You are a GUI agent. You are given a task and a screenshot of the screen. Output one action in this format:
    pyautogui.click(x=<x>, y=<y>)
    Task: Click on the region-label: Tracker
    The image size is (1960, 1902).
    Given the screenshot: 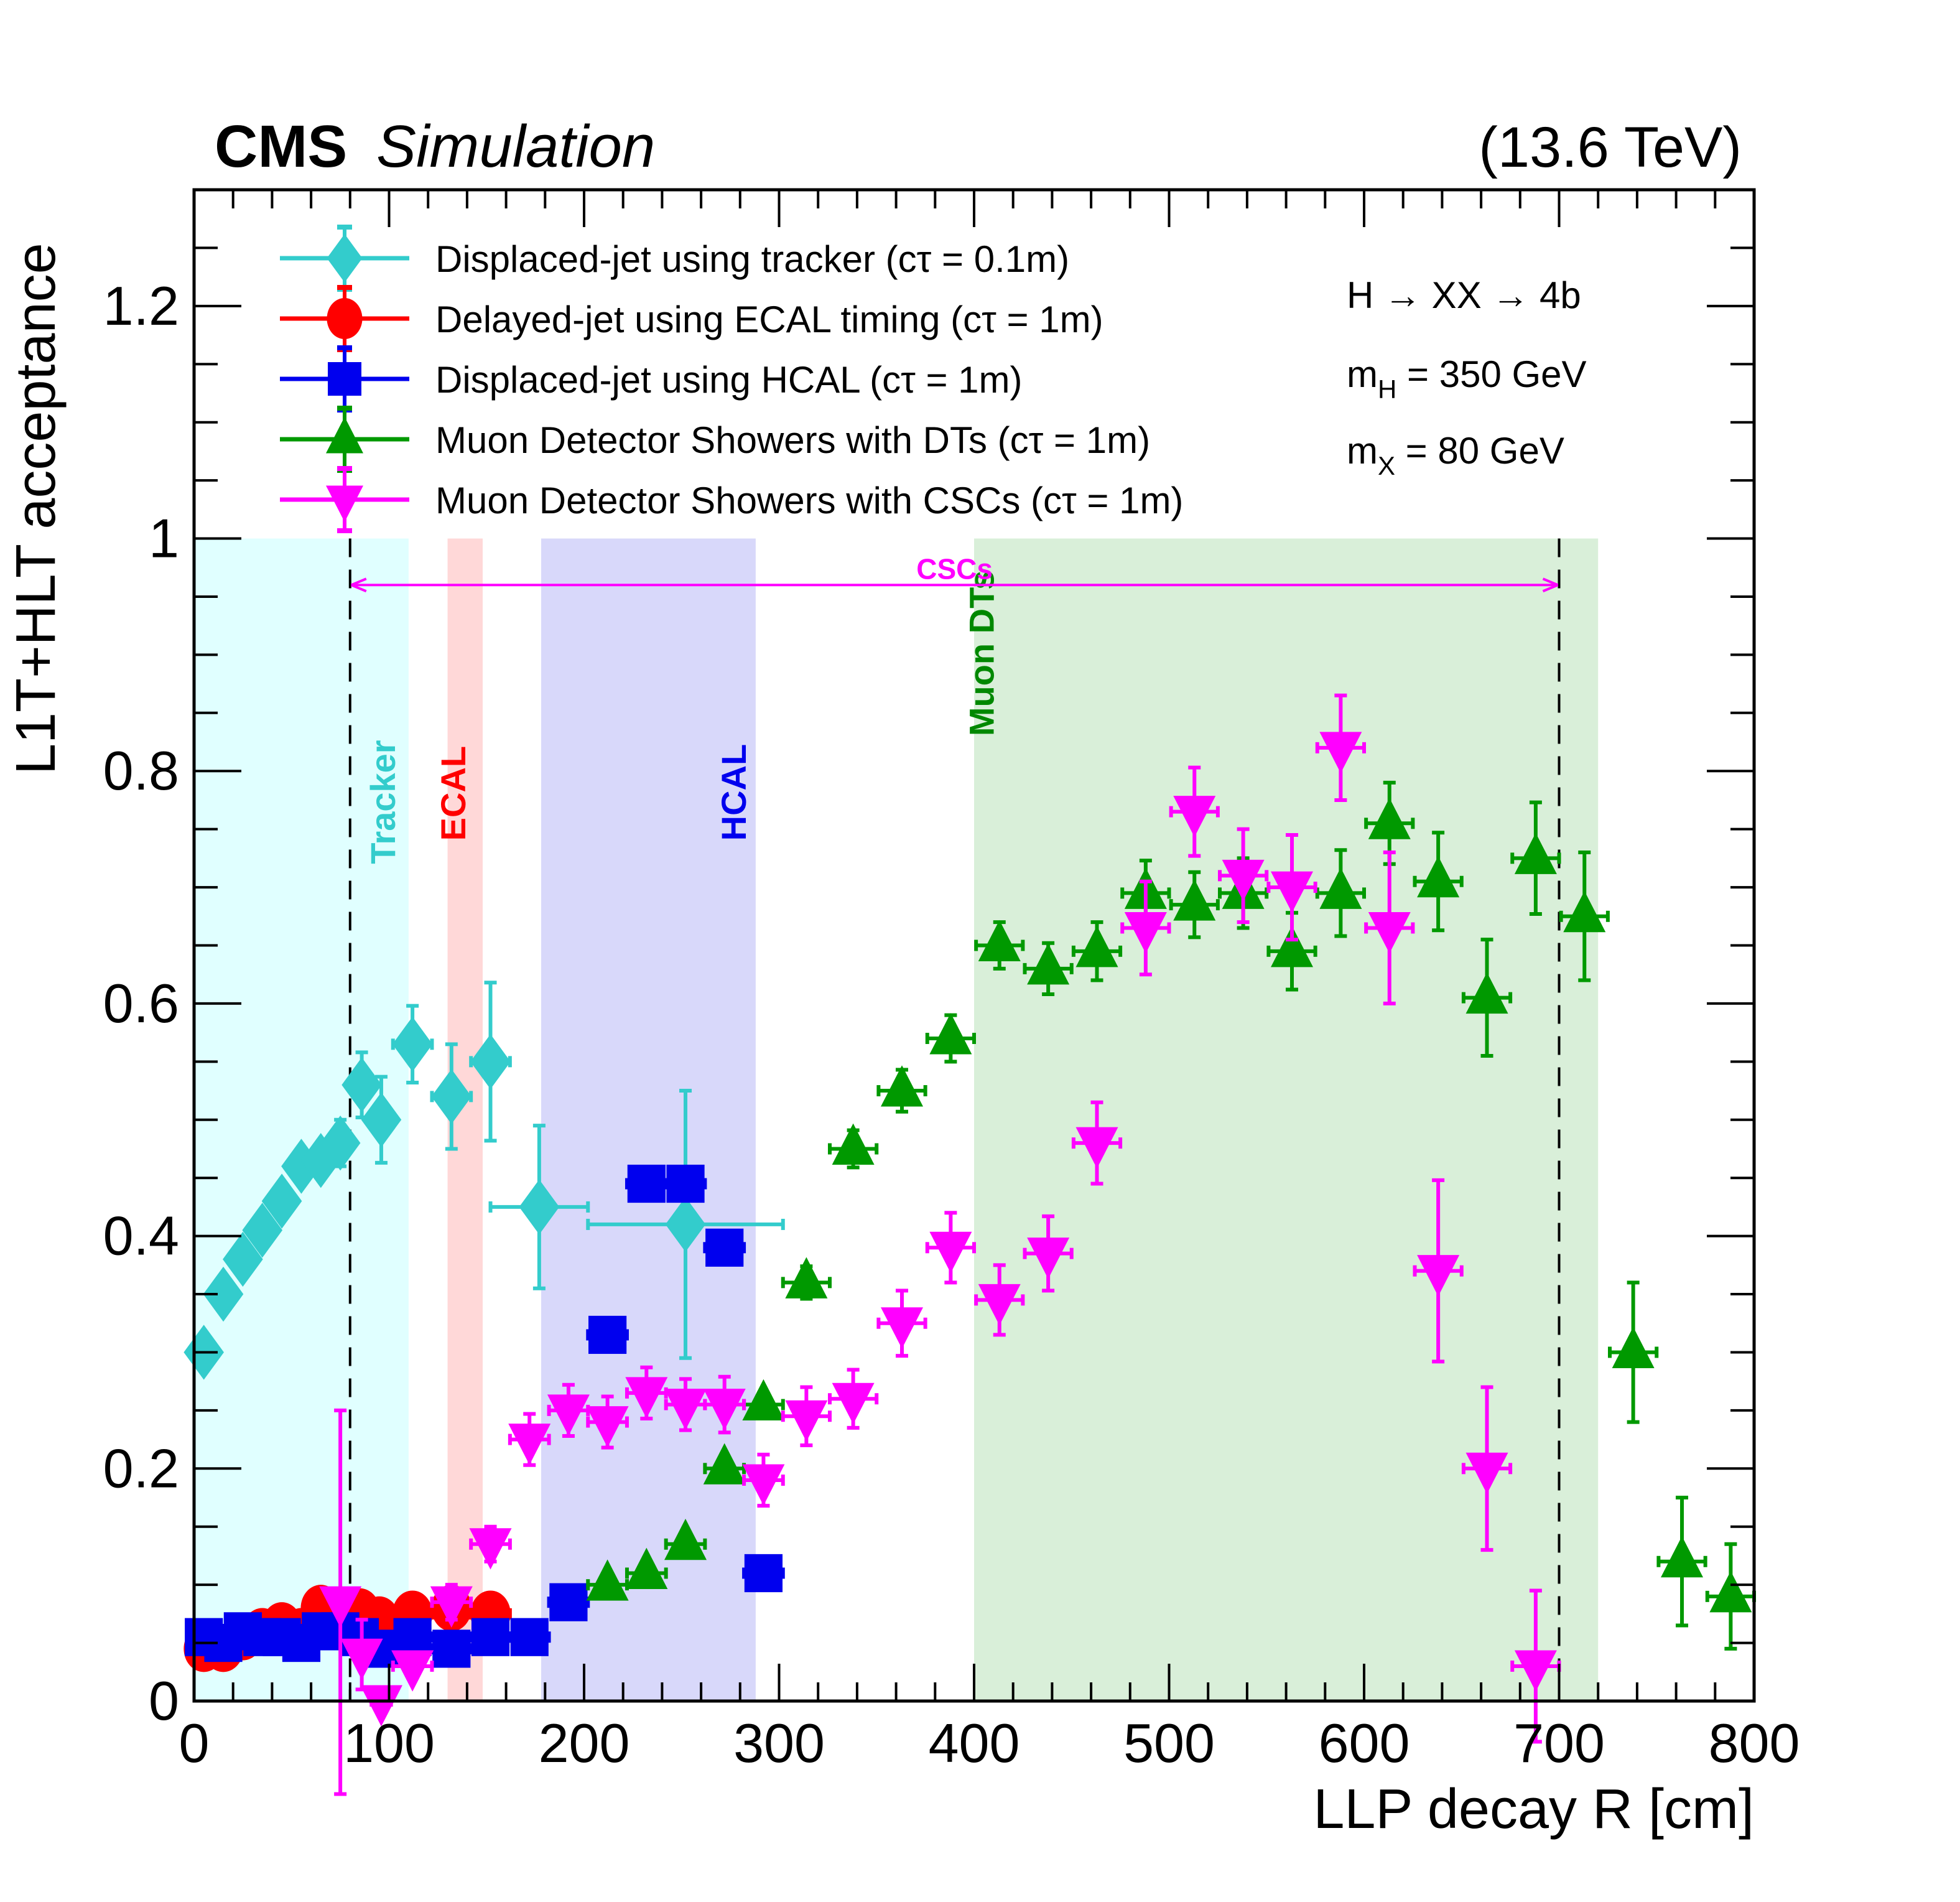 What is the action you would take?
    pyautogui.click(x=382, y=802)
    